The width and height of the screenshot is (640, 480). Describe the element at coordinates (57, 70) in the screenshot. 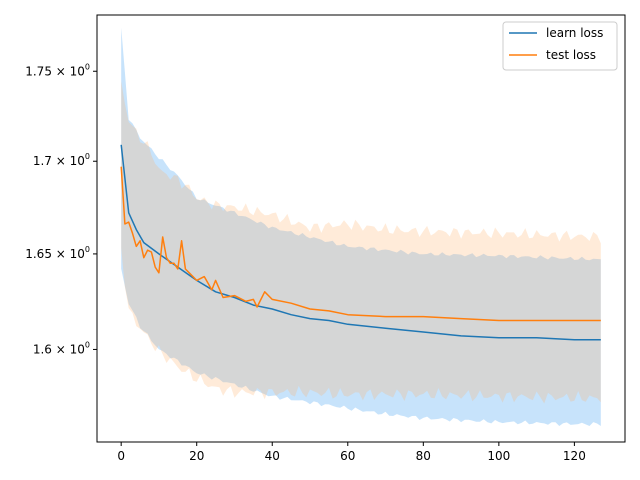

I see `y-tick-label: 1.75 × 100` at that location.